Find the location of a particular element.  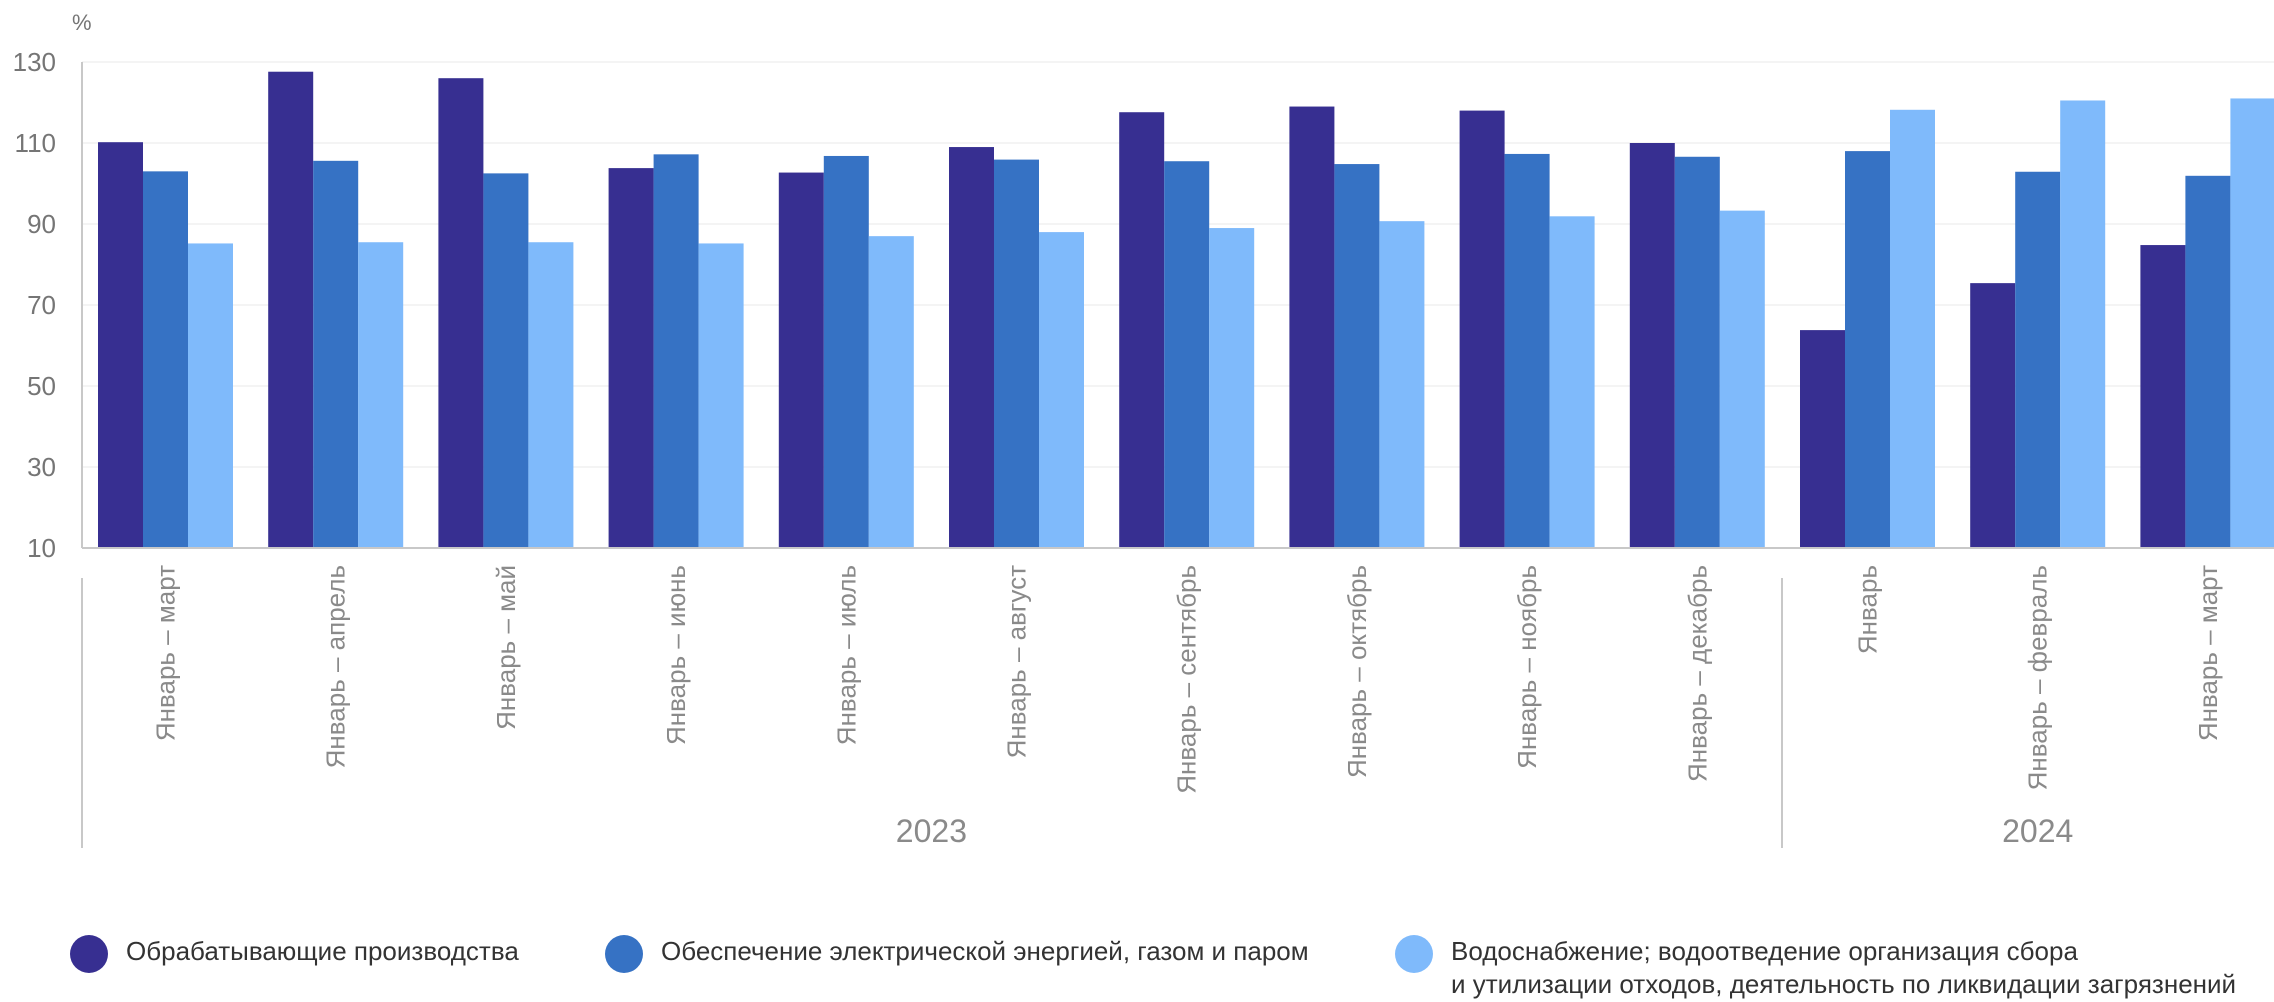

legend-item-manufacturing: Обрабатывающие производства is located at coordinates (294, 954).